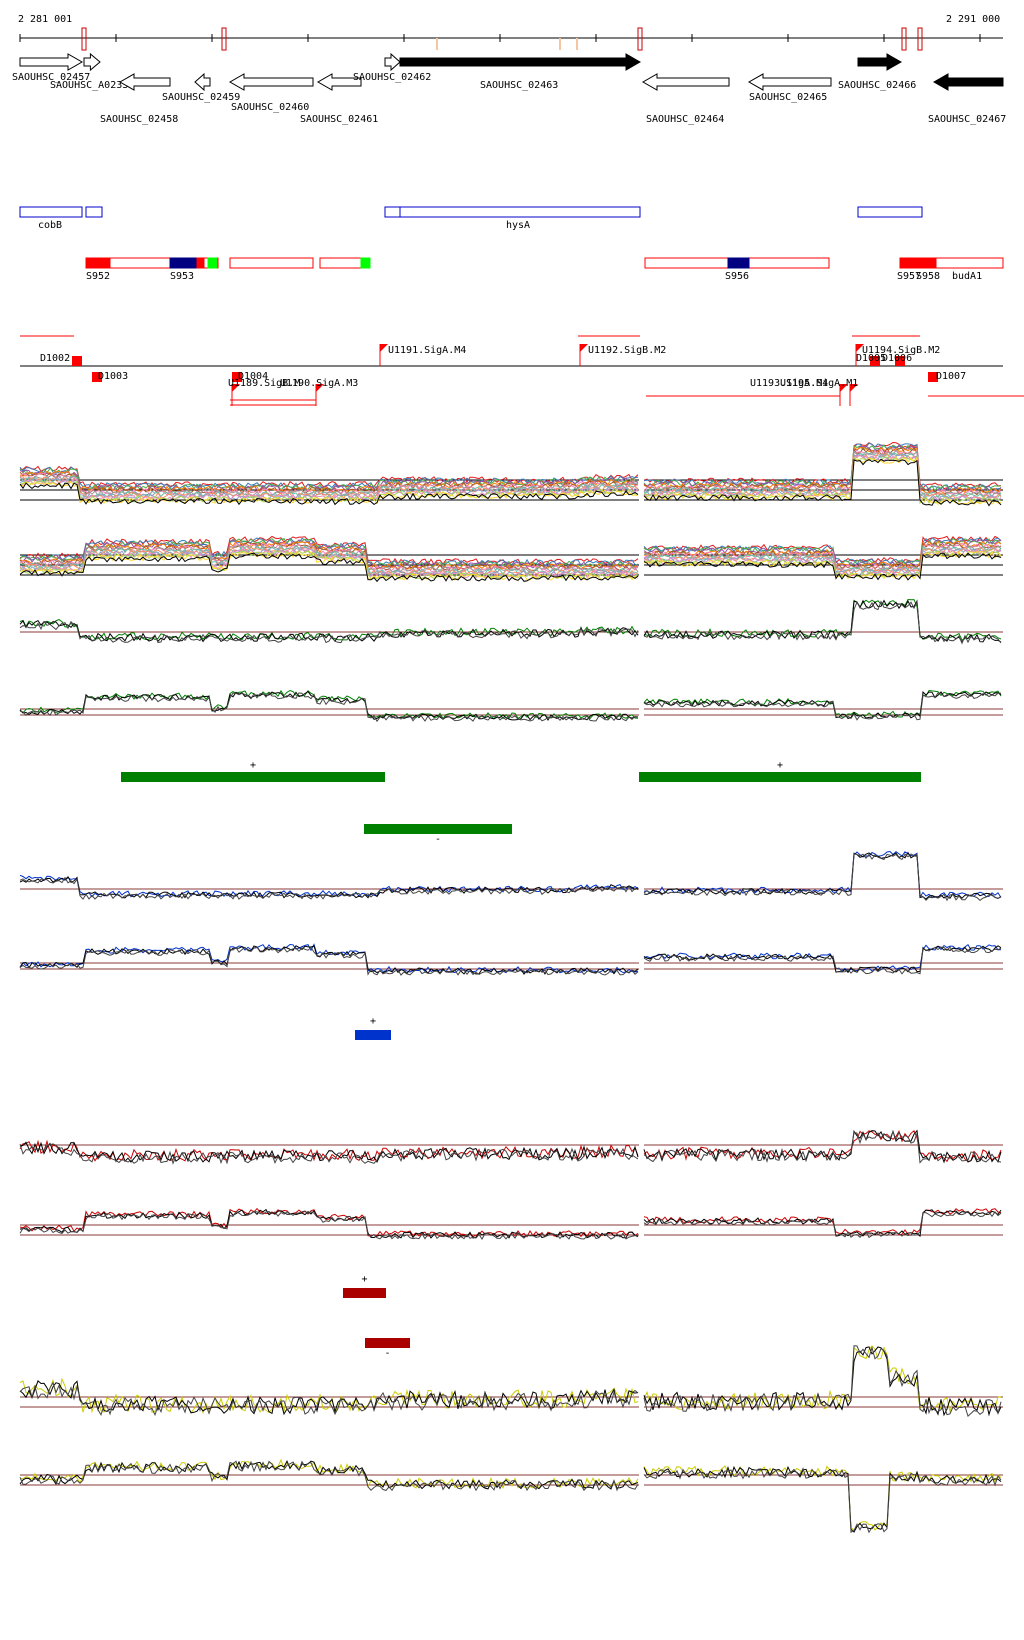 The image size is (1024, 1640). What do you see at coordinates (201, 97) in the screenshot?
I see `gene-label: SAOUHSC_02459` at bounding box center [201, 97].